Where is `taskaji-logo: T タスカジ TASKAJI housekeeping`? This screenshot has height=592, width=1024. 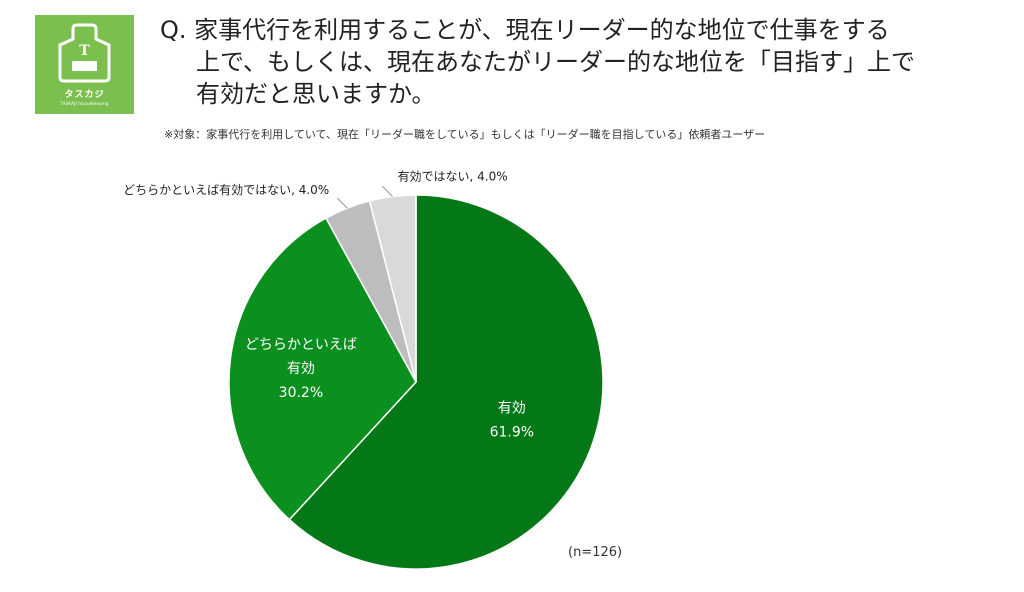
taskaji-logo: T タスカジ TASKAJI housekeeping is located at coordinates (84, 64).